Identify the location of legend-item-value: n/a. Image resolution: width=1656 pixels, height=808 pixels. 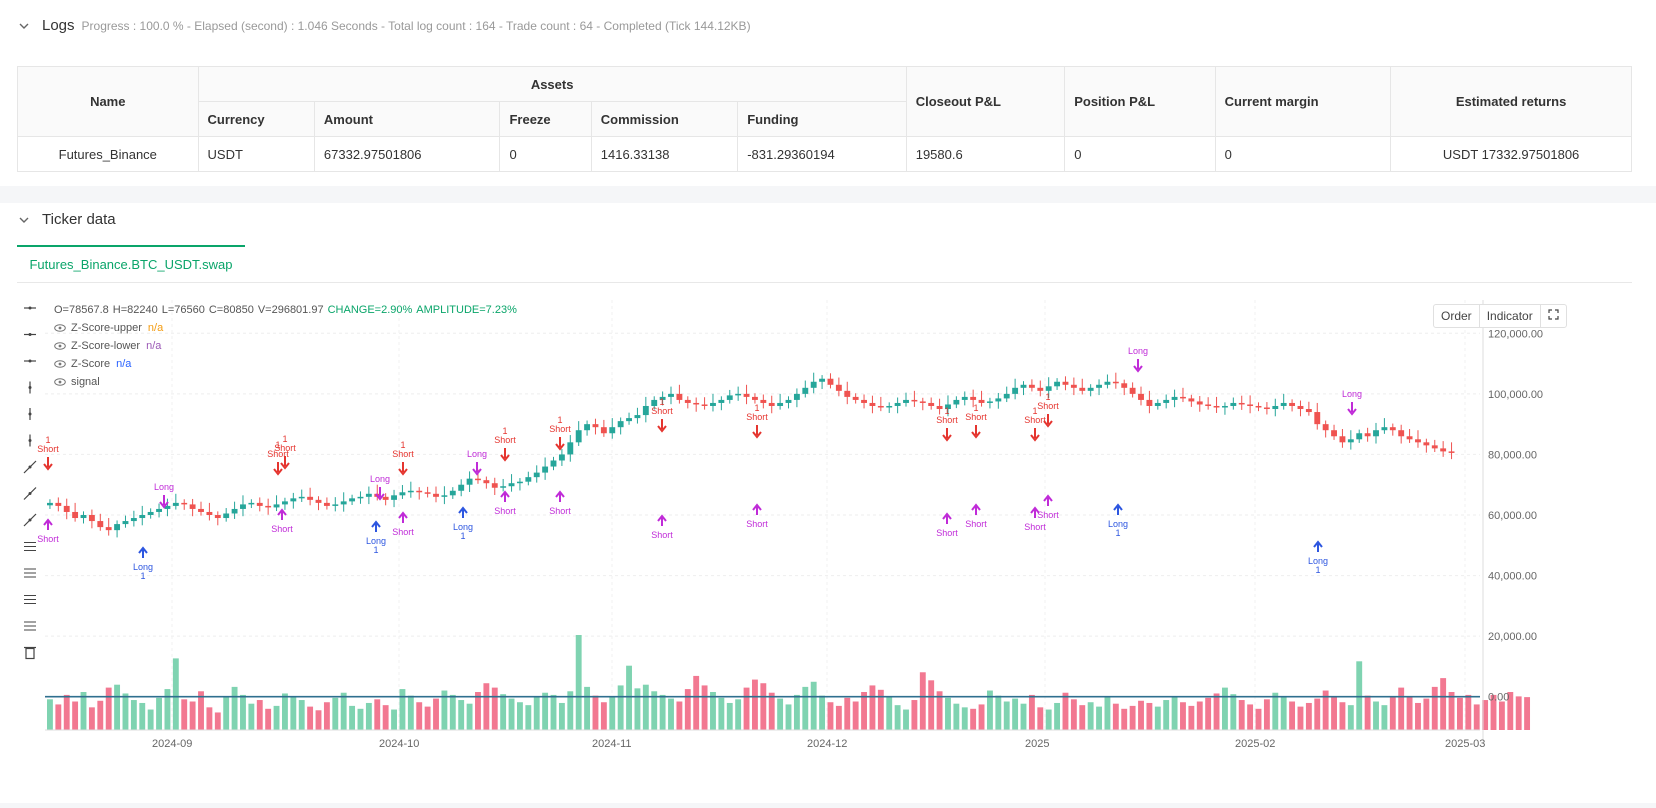
(155, 328).